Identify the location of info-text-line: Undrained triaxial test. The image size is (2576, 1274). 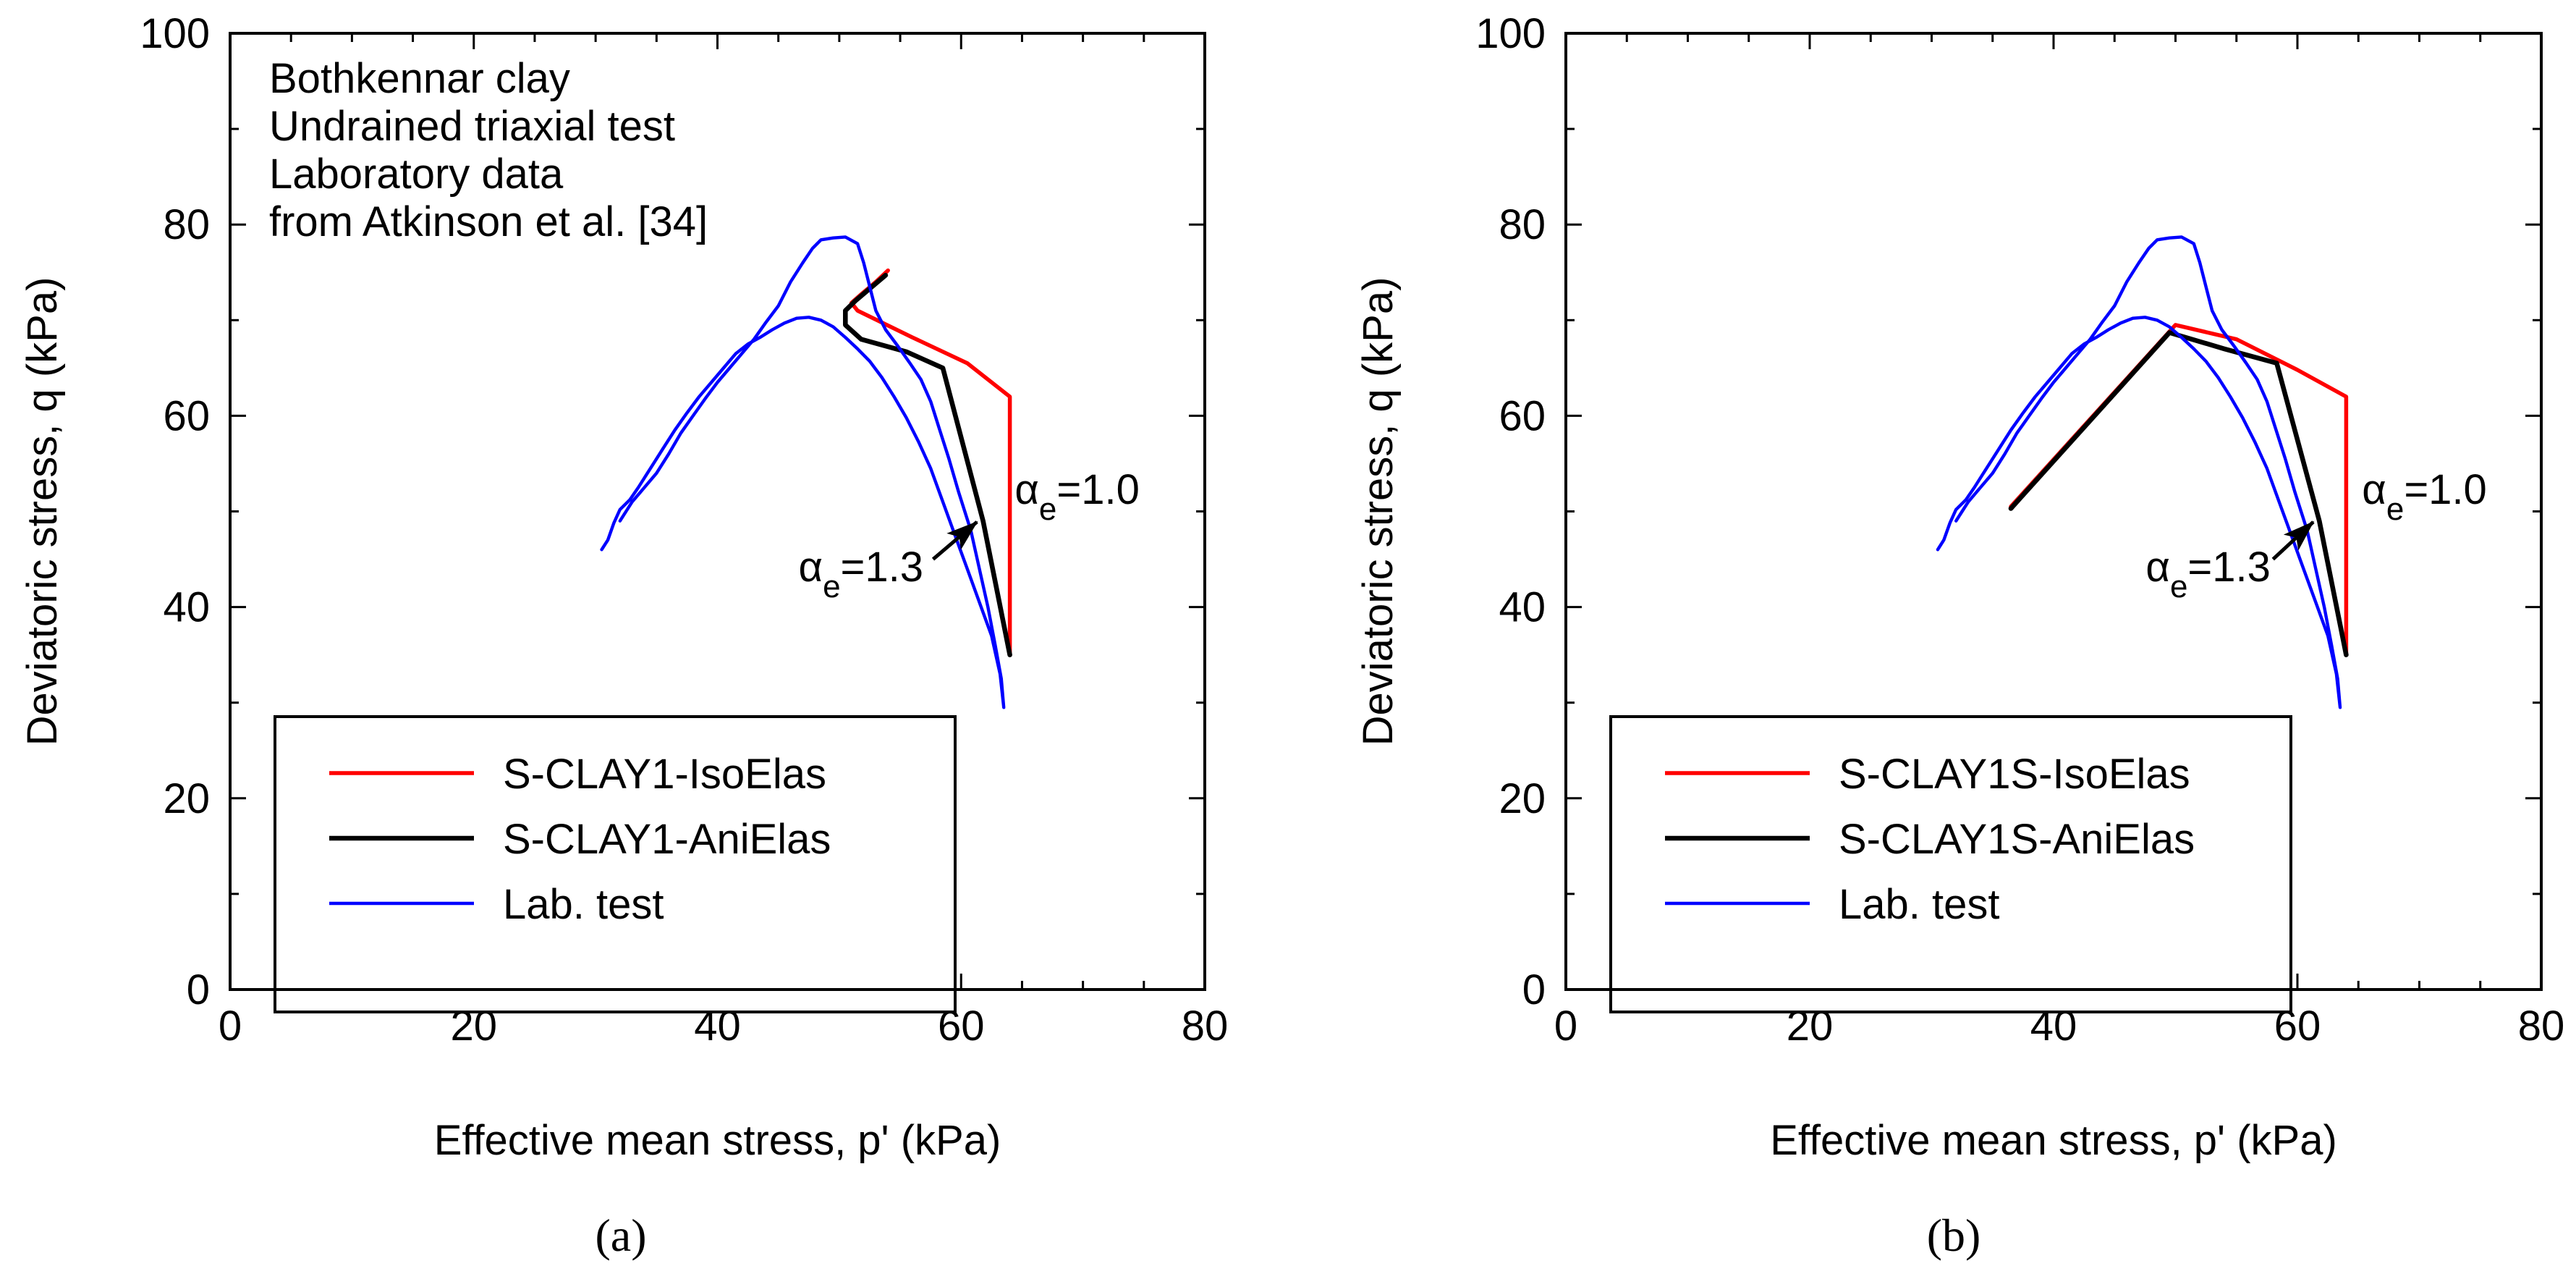
(472, 126).